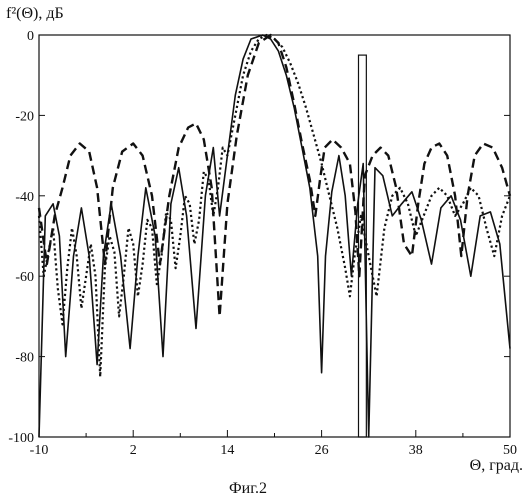  Describe the element at coordinates (273, 444) in the screenshot. I see `x-axis-ticks: -10 2 14 26 38 50` at that location.